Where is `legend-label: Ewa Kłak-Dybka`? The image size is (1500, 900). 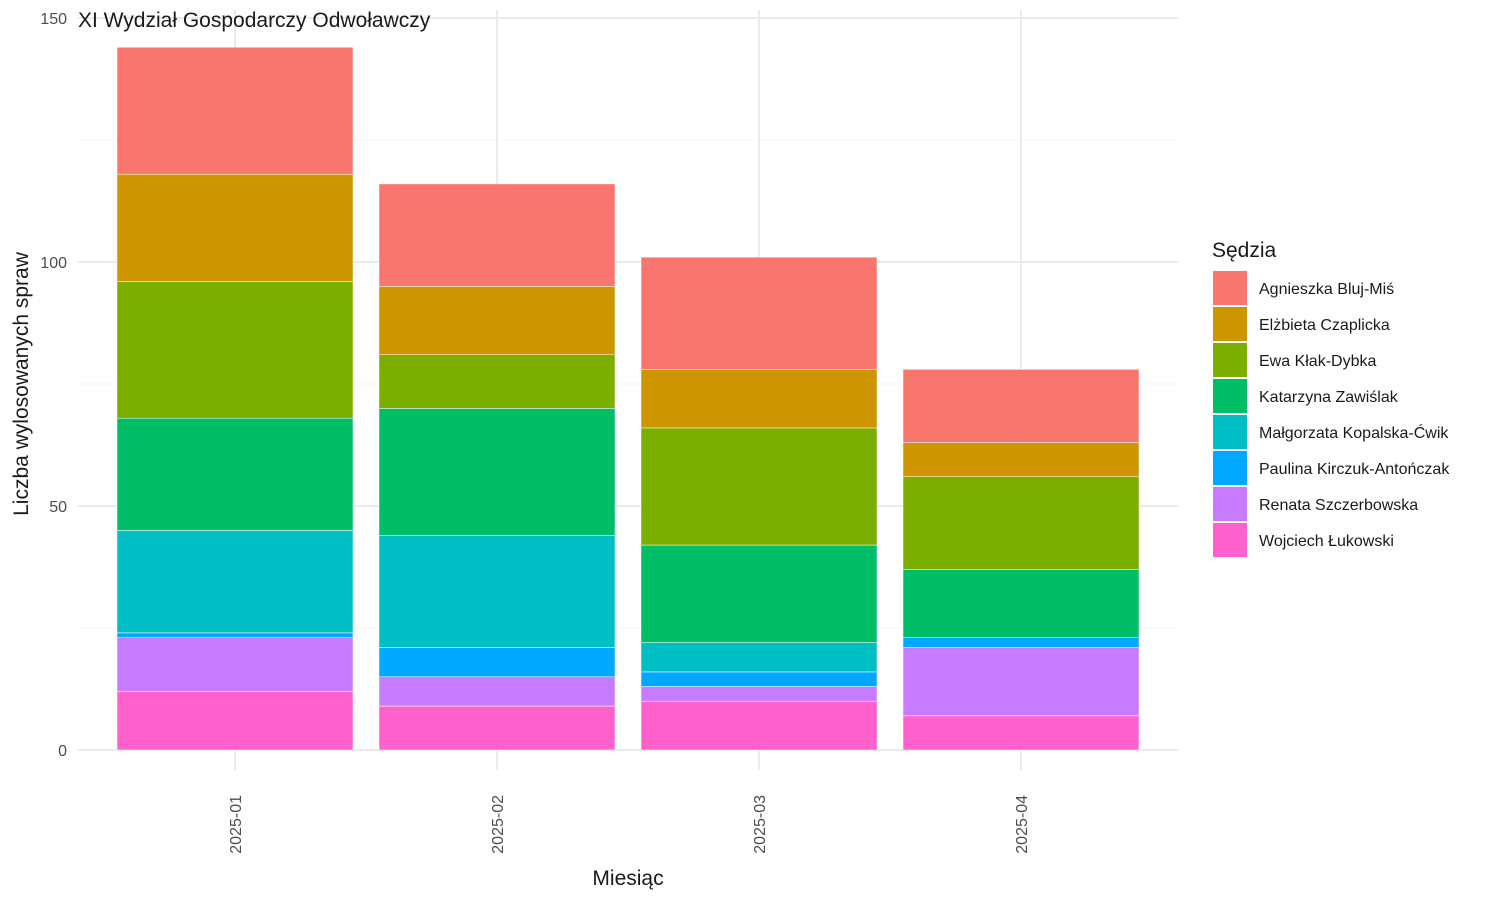 legend-label: Ewa Kłak-Dybka is located at coordinates (1317, 361).